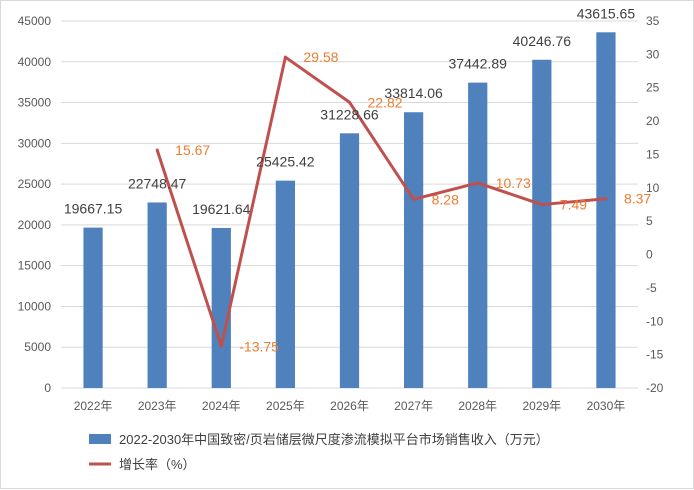 The height and width of the screenshot is (490, 694). I want to click on x-tick-label: 2030年, so click(606, 406).